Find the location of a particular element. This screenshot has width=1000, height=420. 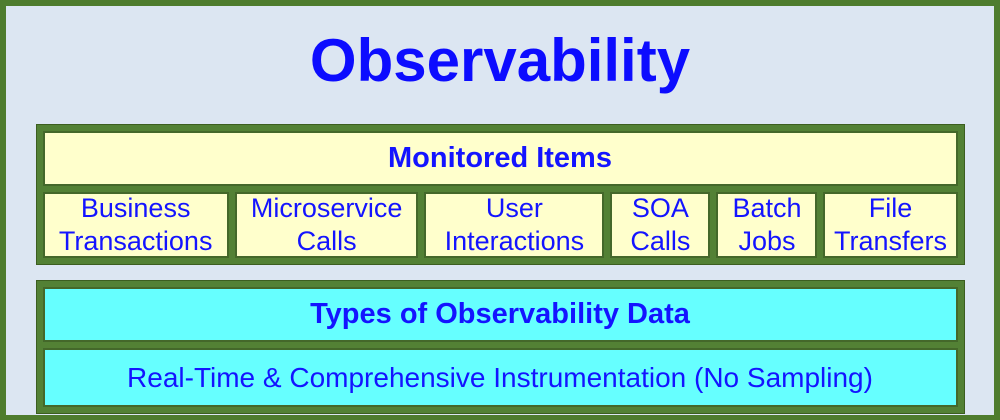

cell-user-interactions: User Interactions is located at coordinates (514, 225).